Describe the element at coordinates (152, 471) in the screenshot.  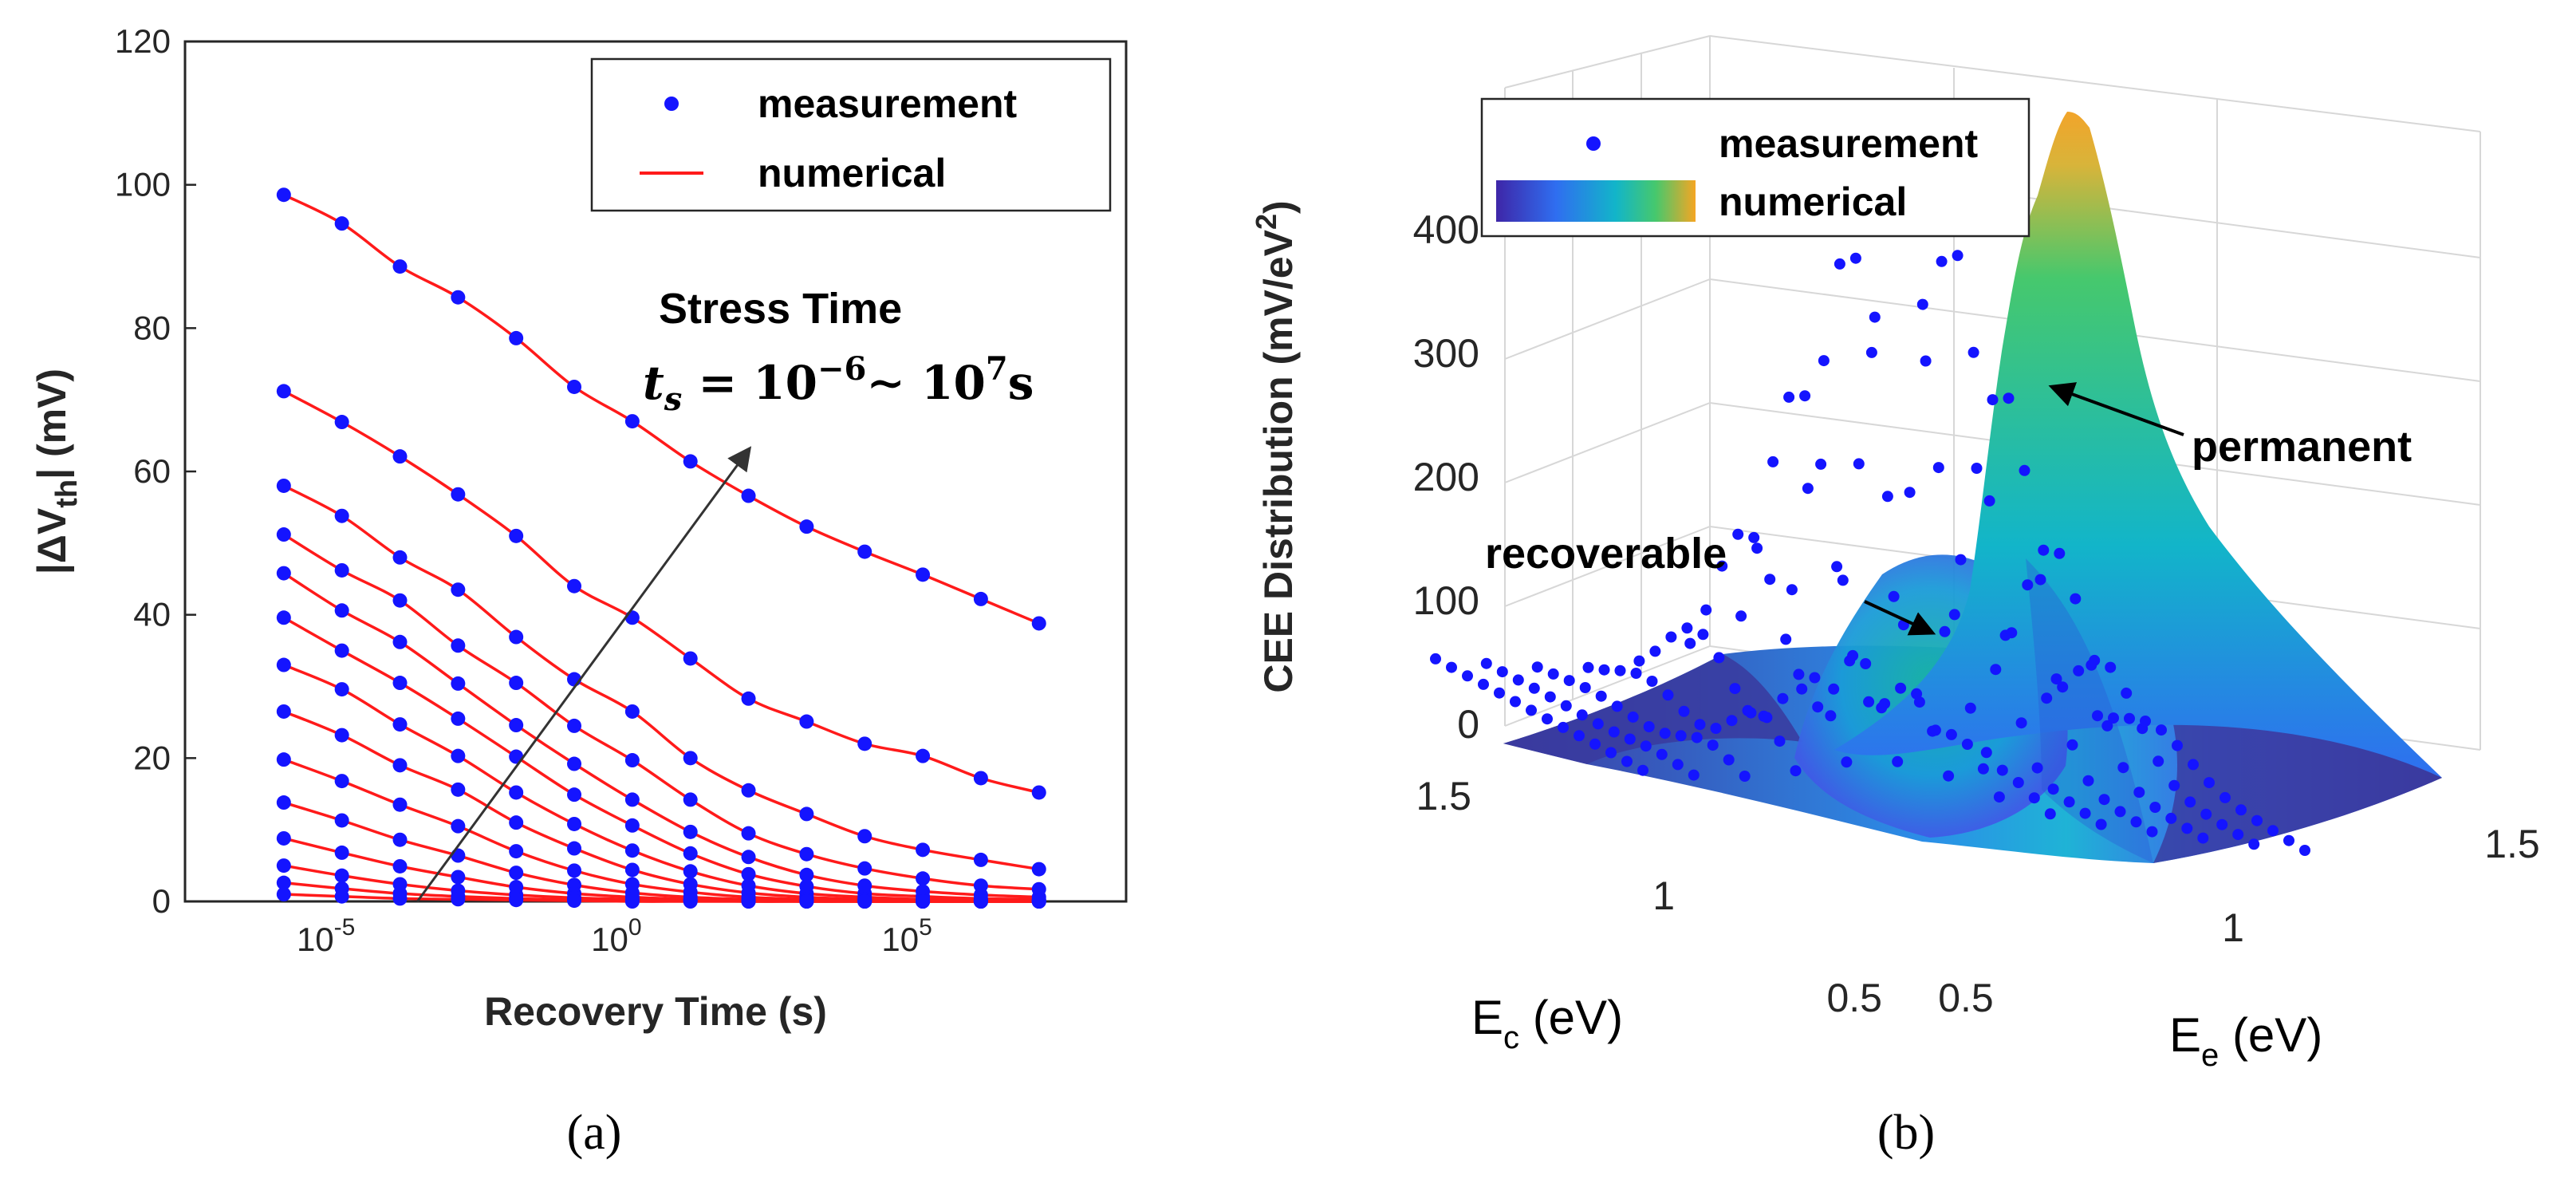
I see `y-tick-label: 60` at that location.